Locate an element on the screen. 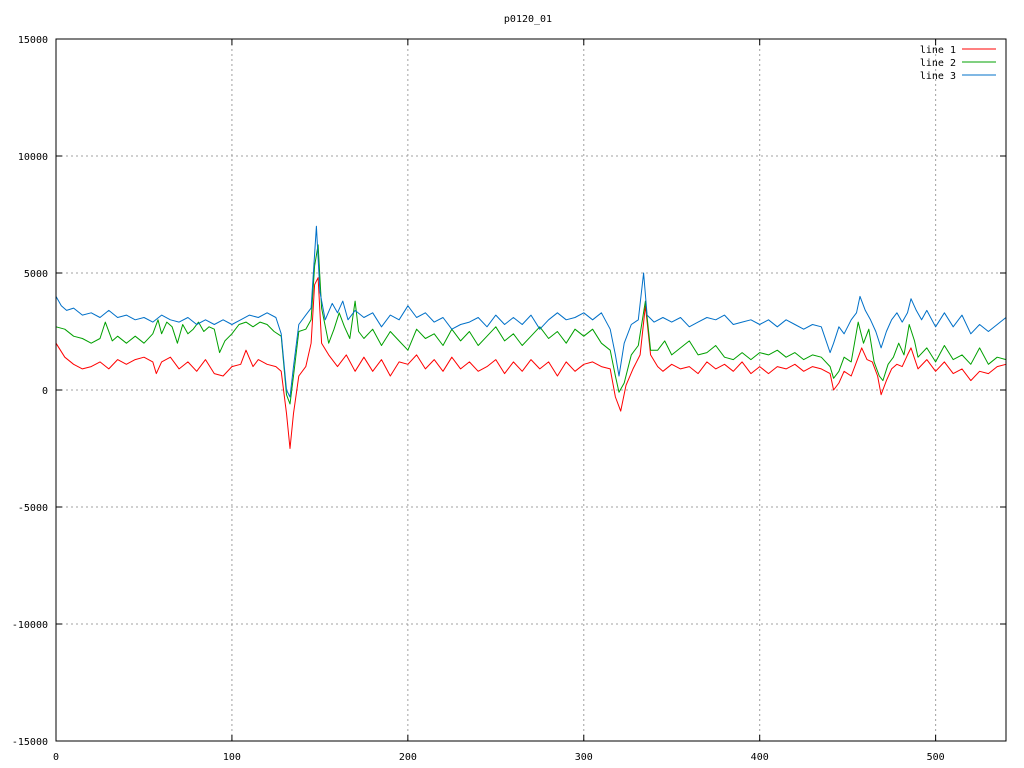 The height and width of the screenshot is (768, 1024). y-tick-label: -10000 is located at coordinates (30, 625).